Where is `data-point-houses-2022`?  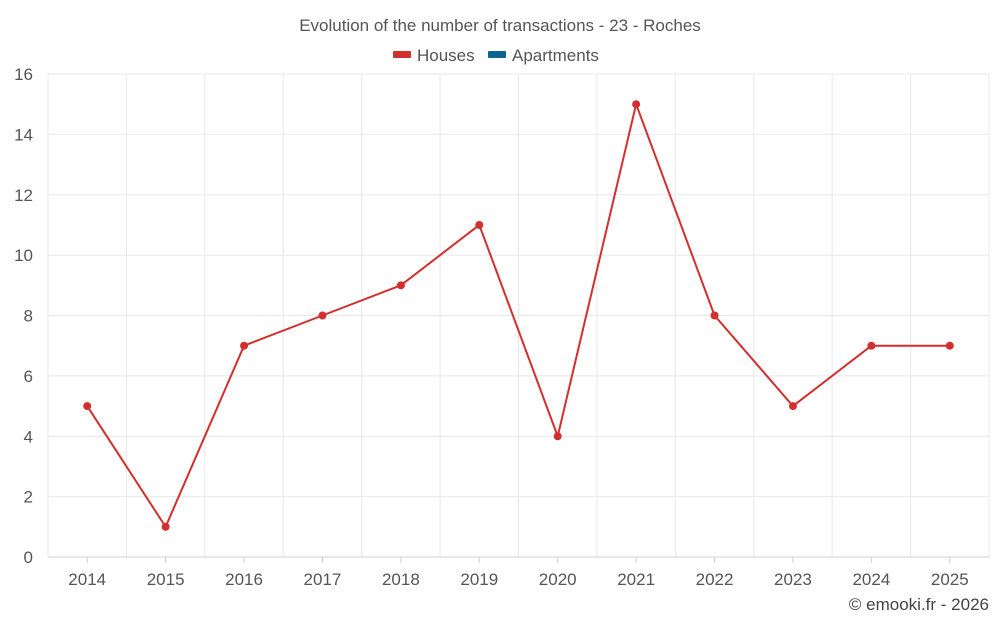
data-point-houses-2022 is located at coordinates (714, 315).